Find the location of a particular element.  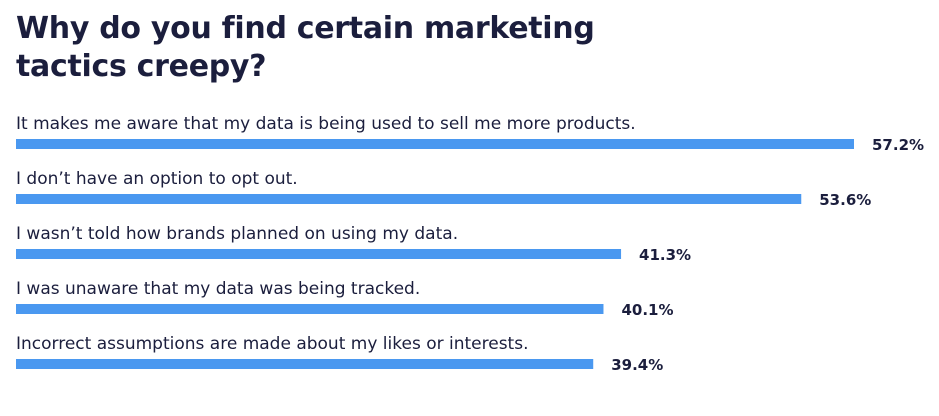

category-label: I don’t have an option to opt out. is located at coordinates (157, 179).